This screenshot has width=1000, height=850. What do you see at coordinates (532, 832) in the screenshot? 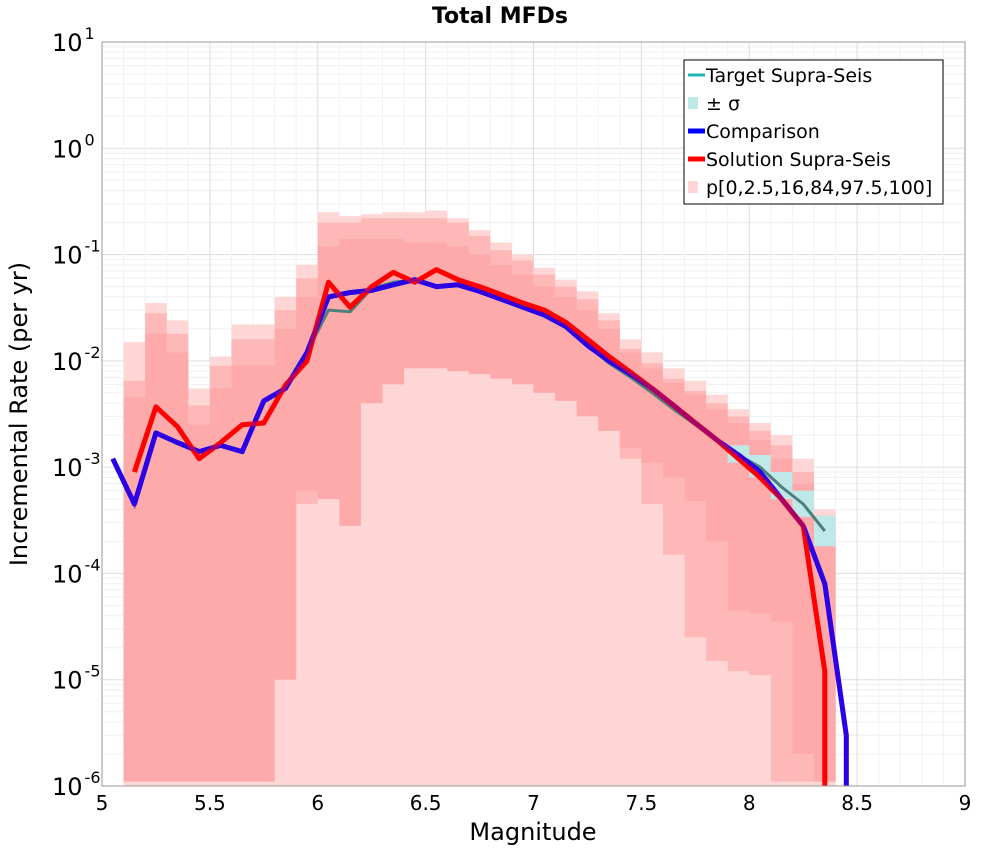
I see `x-axis-label: Magnitude` at bounding box center [532, 832].